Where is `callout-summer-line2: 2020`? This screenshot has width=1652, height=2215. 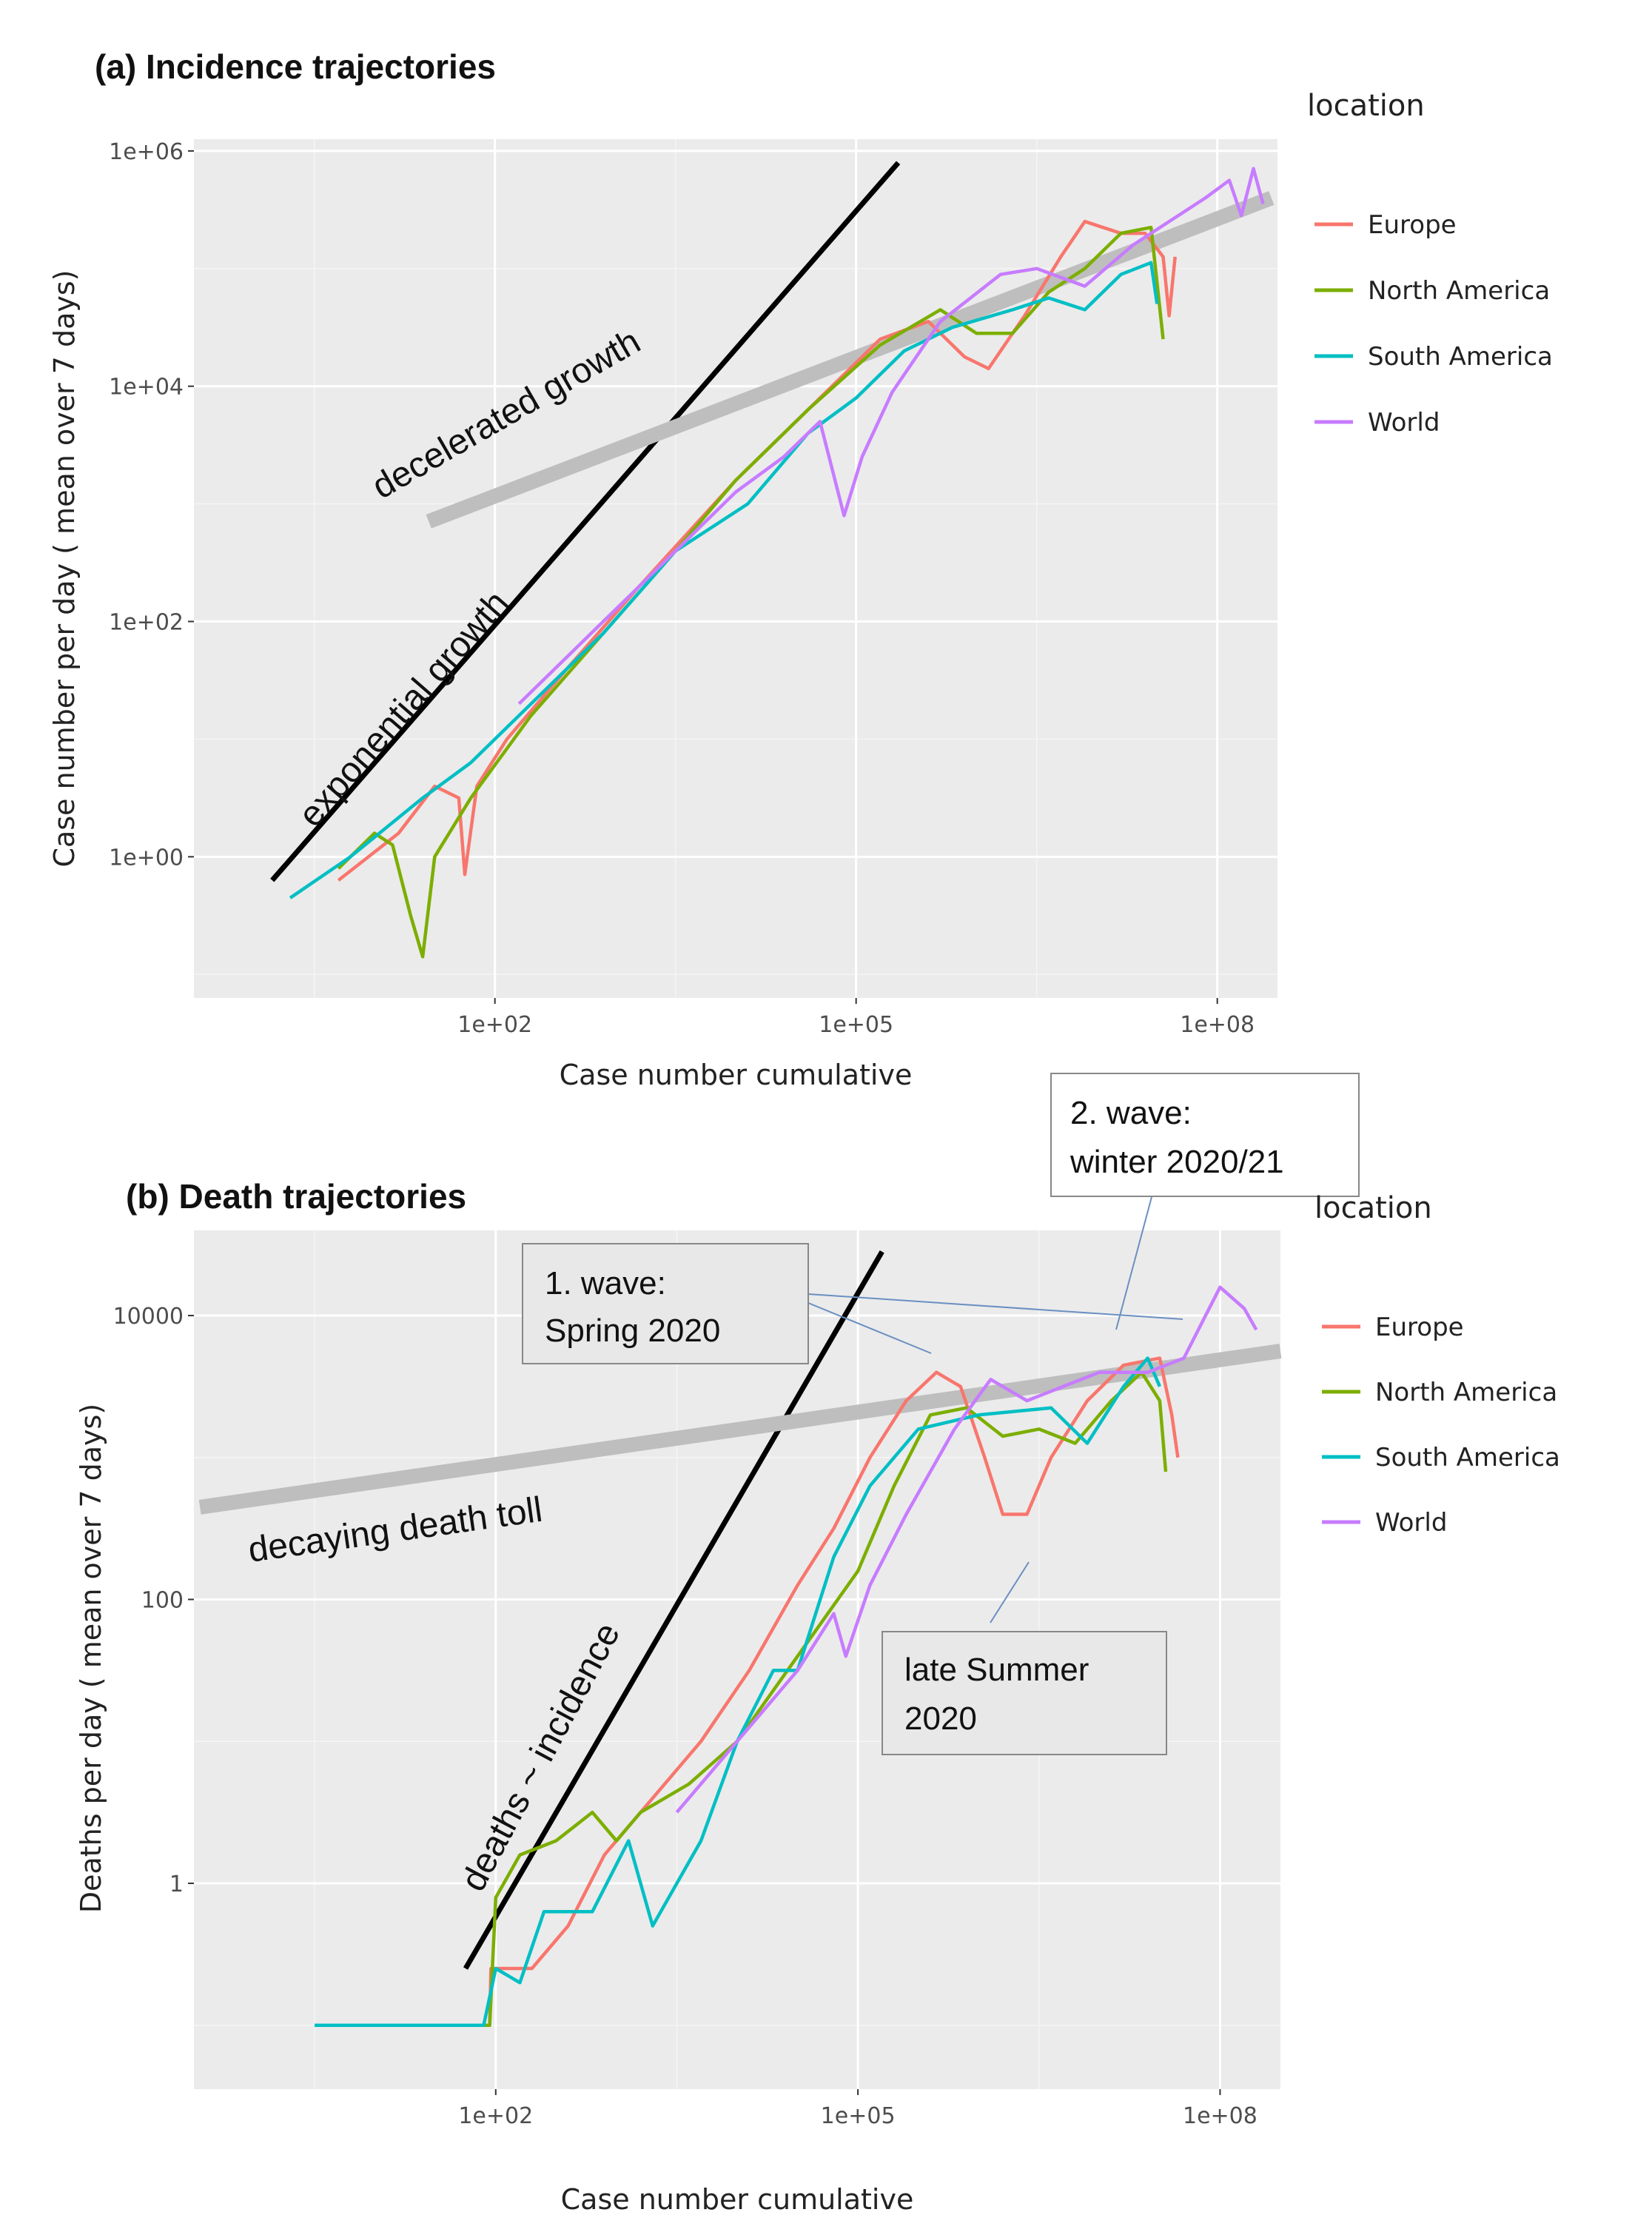
callout-summer-line2: 2020 is located at coordinates (940, 1718).